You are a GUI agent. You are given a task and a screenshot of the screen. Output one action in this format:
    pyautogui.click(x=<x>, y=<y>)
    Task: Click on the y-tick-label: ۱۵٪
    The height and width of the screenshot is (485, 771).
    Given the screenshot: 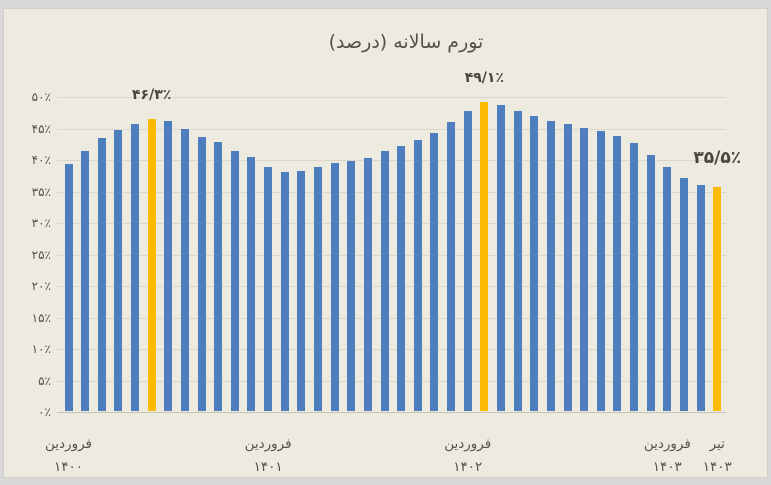 What is the action you would take?
    pyautogui.click(x=41, y=317)
    